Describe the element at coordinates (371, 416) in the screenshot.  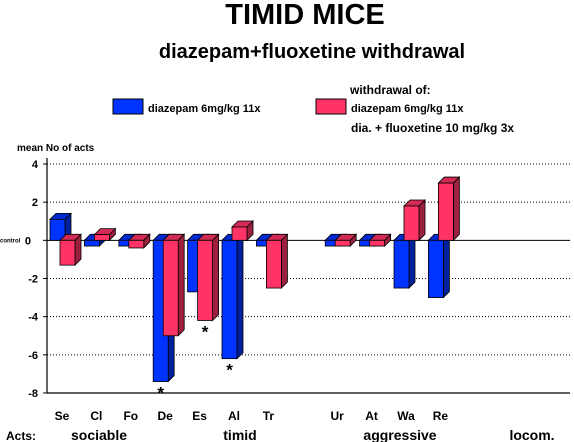
I see `x-tick-label: At` at that location.